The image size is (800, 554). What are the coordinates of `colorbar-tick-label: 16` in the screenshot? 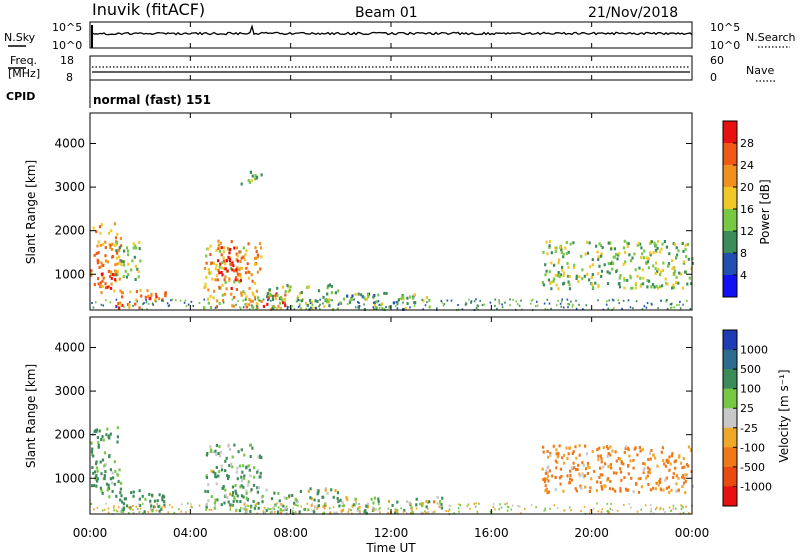 It's located at (747, 209).